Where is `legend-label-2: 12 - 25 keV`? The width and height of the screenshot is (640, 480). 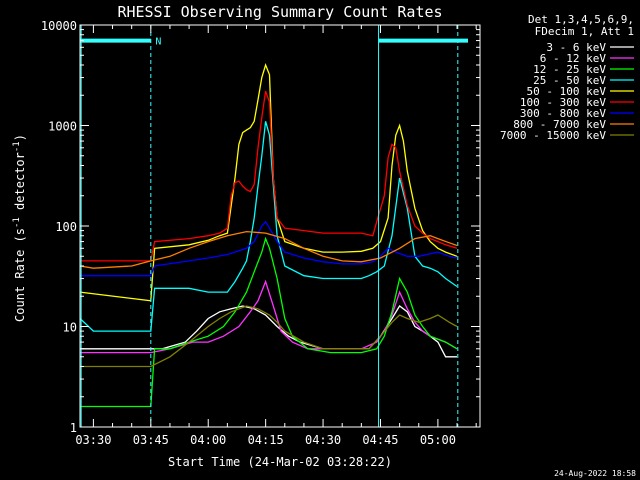 legend-label-2: 12 - 25 keV is located at coordinates (569, 69).